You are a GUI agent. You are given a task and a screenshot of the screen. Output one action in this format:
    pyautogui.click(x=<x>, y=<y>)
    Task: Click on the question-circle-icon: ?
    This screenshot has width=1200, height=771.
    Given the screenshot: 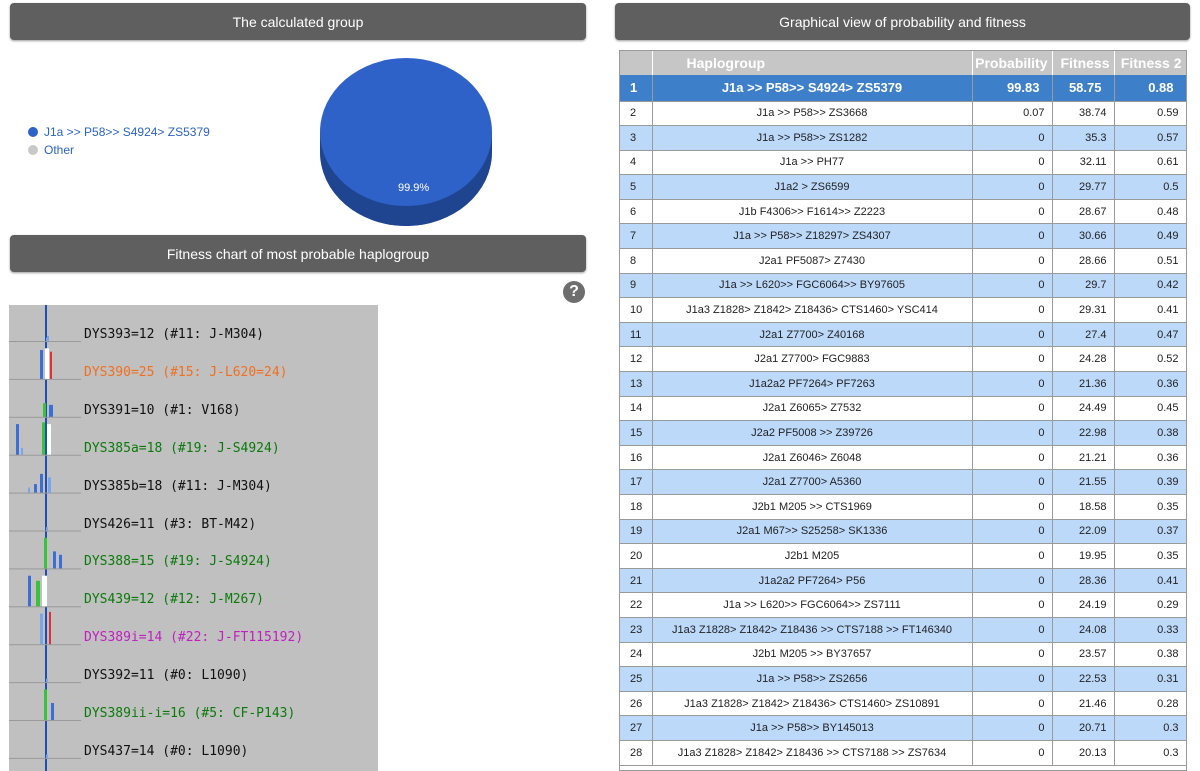 What is the action you would take?
    pyautogui.click(x=574, y=292)
    